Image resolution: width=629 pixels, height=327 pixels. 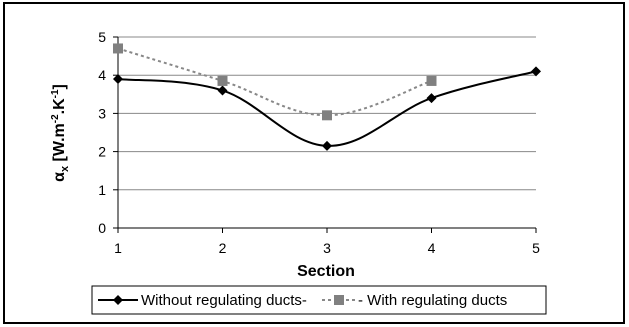 What do you see at coordinates (60, 133) in the screenshot?
I see `y-axis-title: αx [W.m-2.K-1]` at bounding box center [60, 133].